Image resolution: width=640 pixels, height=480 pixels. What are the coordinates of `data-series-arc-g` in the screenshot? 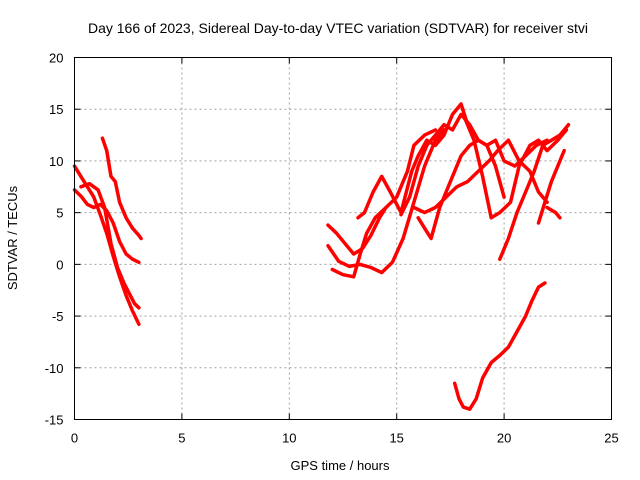 It's located at (384, 203).